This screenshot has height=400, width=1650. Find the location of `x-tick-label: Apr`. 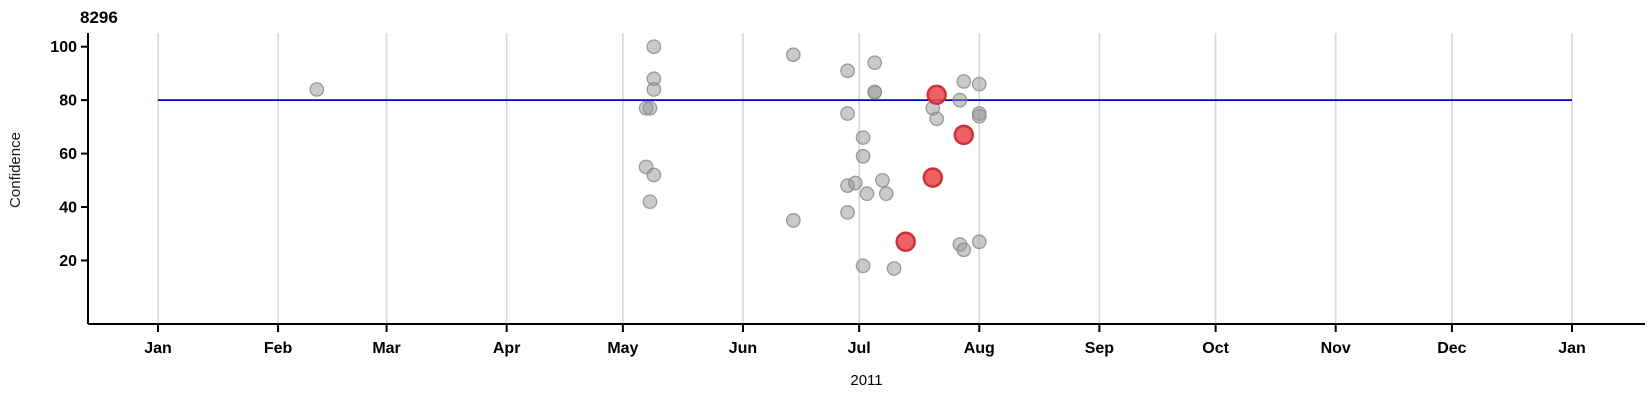

x-tick-label: Apr is located at coordinates (507, 348).